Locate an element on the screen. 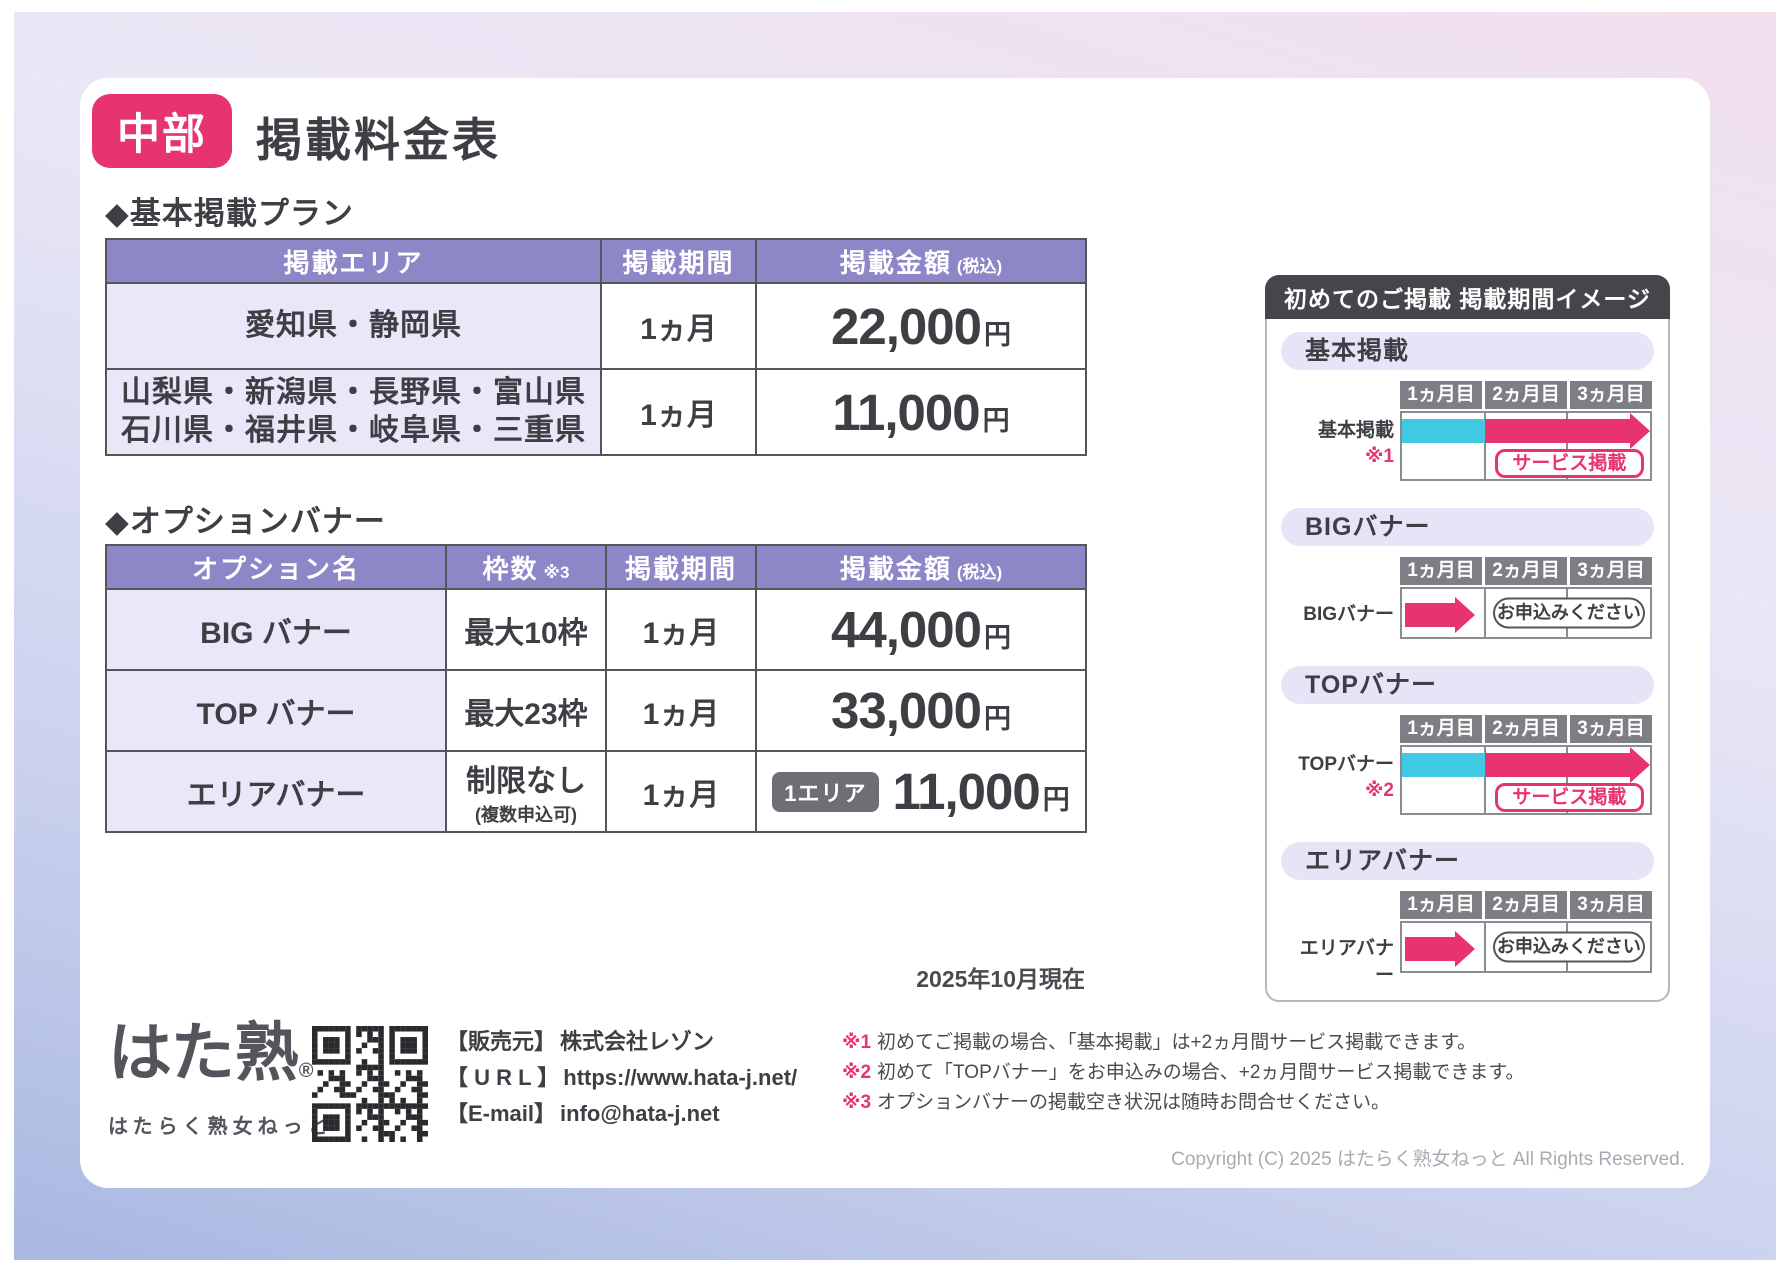 The height and width of the screenshot is (1276, 1790). footnote-marker: ※2 is located at coordinates (1379, 790).